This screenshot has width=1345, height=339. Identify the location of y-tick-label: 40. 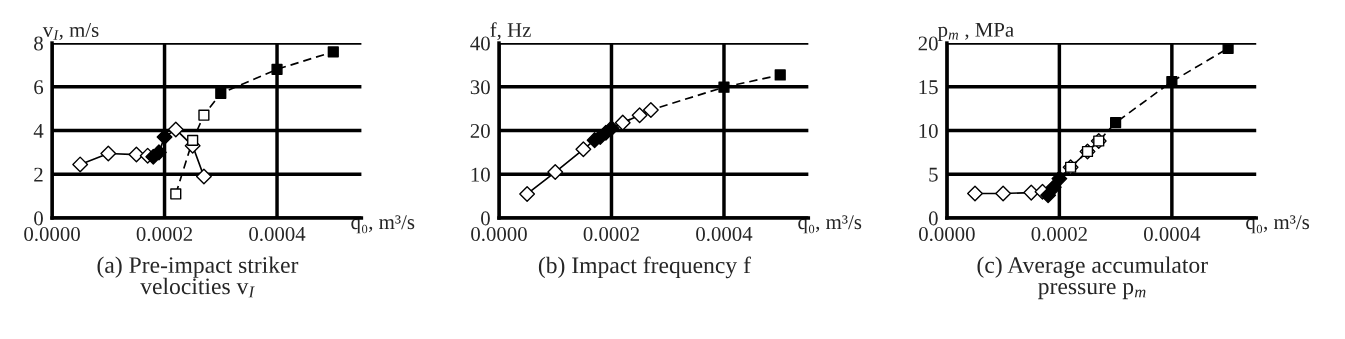
(480, 43).